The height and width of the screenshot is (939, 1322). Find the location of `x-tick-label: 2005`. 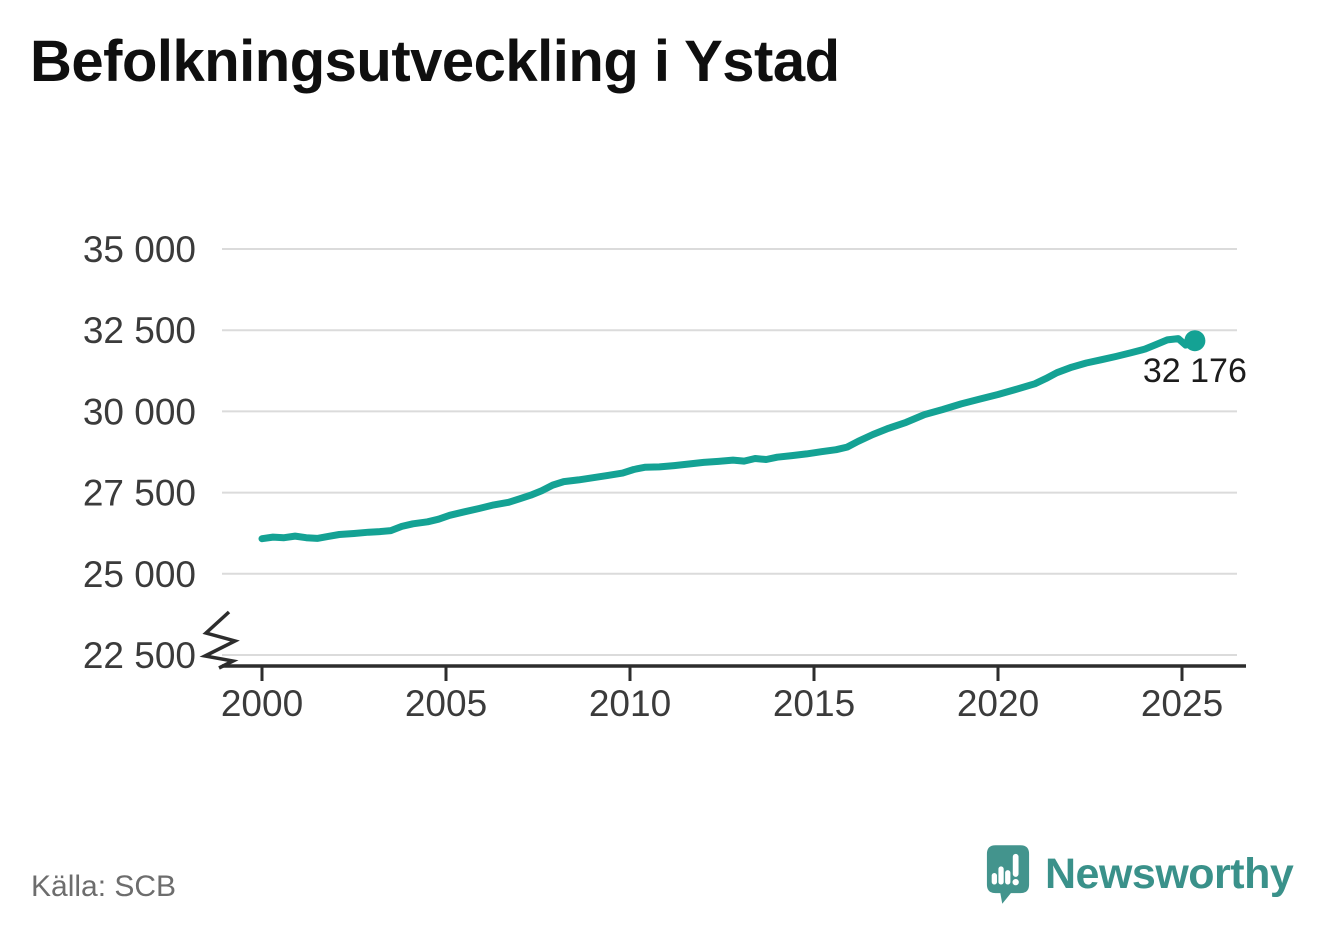

x-tick-label: 2005 is located at coordinates (446, 703).